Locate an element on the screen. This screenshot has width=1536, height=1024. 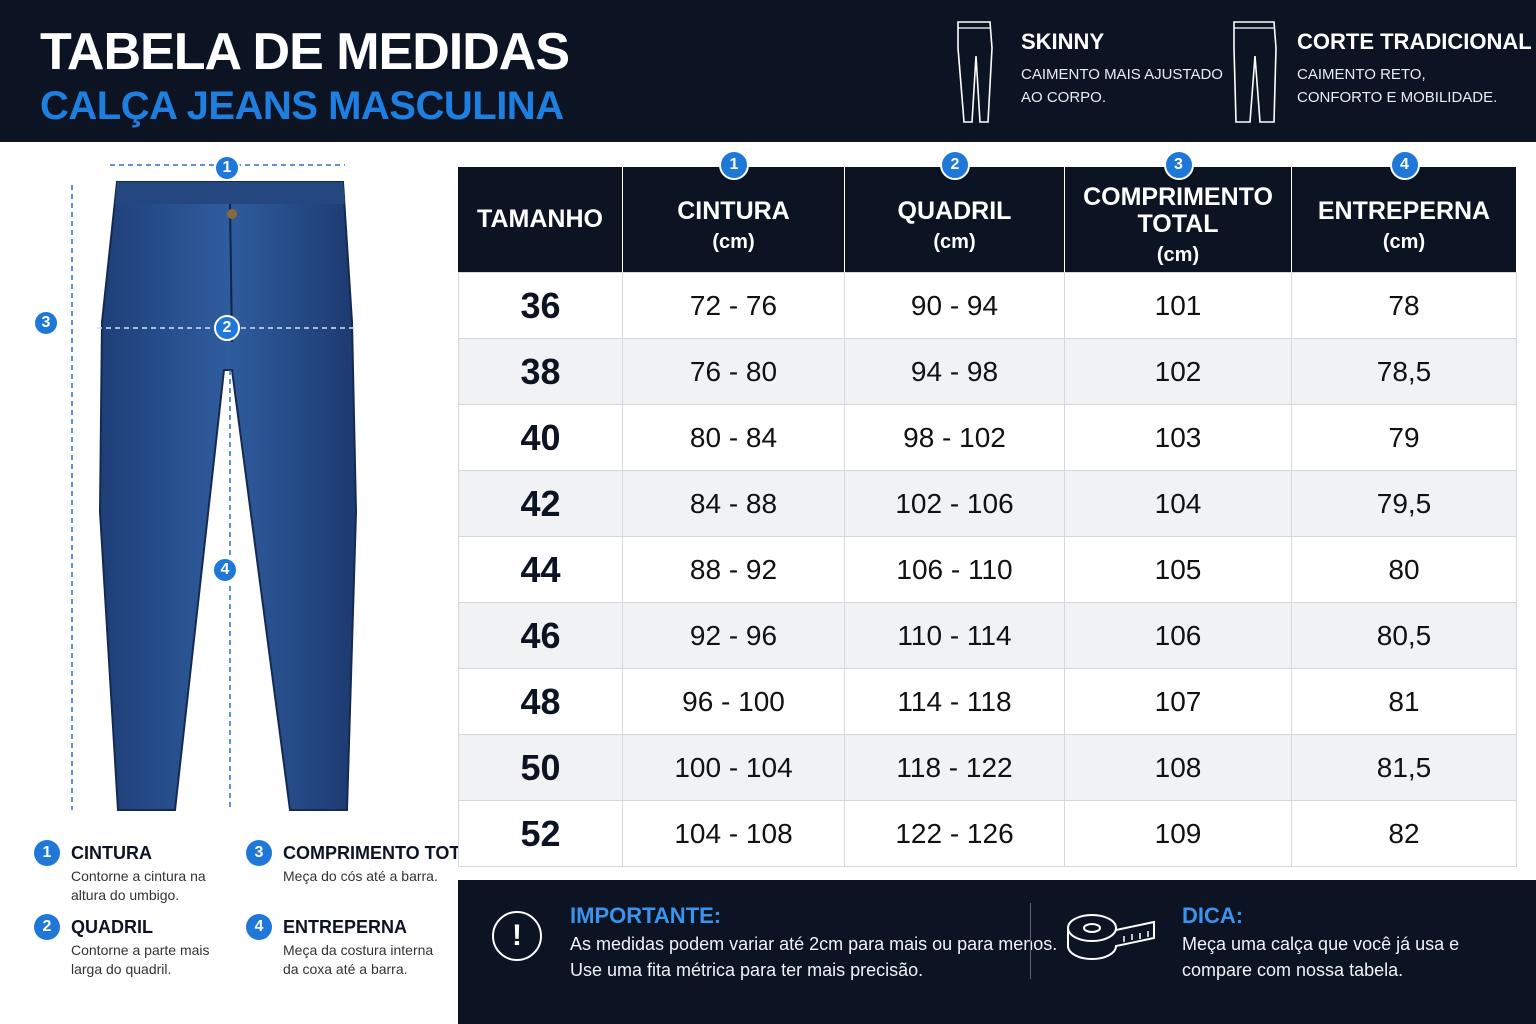
measure-cell: 78 is located at coordinates (1404, 306).